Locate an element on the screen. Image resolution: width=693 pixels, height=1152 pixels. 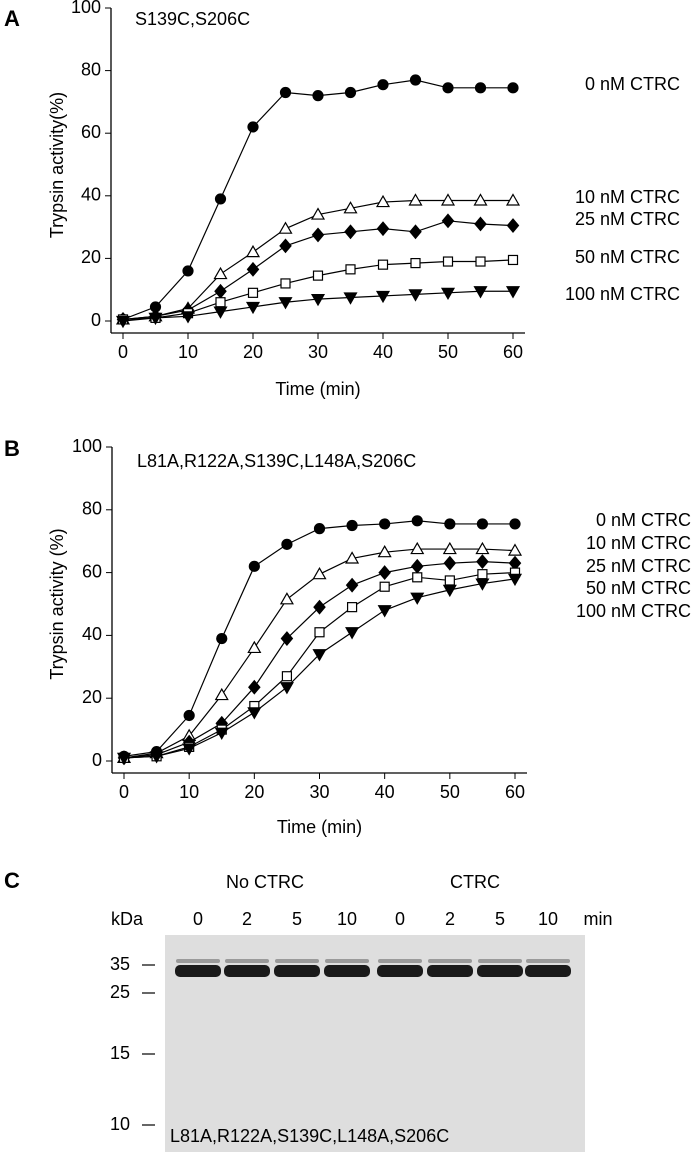
y-axis-label: Trypsin activity(%) is located at coordinates (57, 165).